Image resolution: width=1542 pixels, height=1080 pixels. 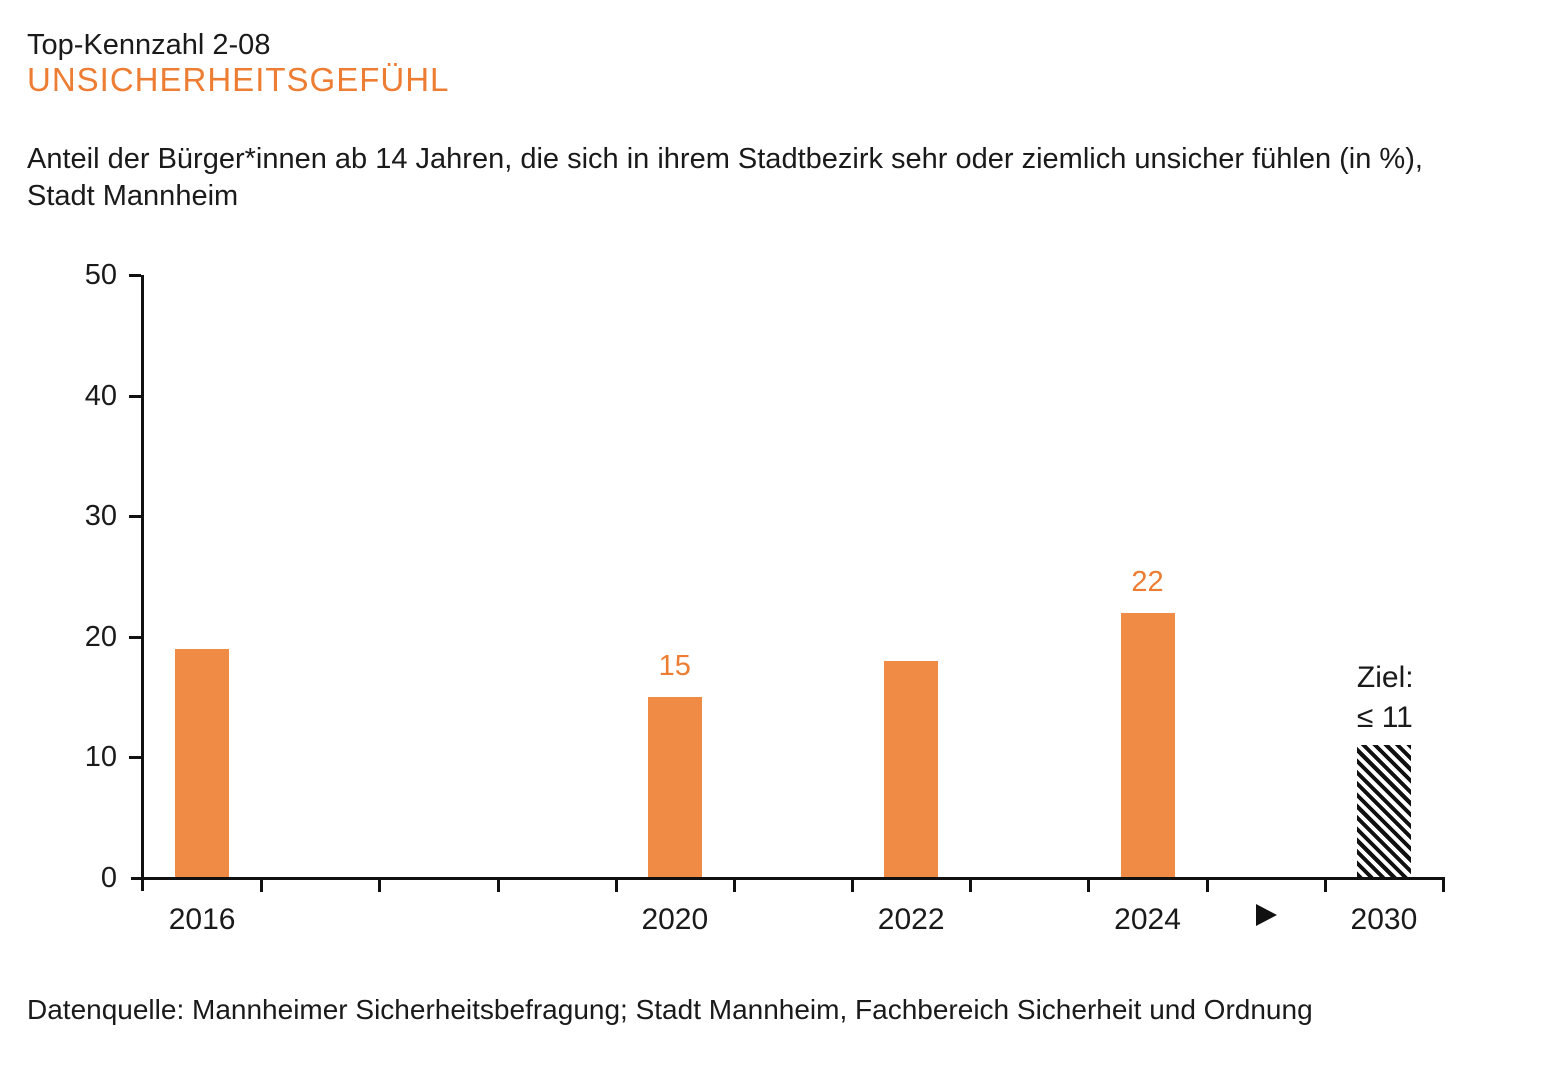 What do you see at coordinates (108, 878) in the screenshot?
I see `y-axis-label: 0` at bounding box center [108, 878].